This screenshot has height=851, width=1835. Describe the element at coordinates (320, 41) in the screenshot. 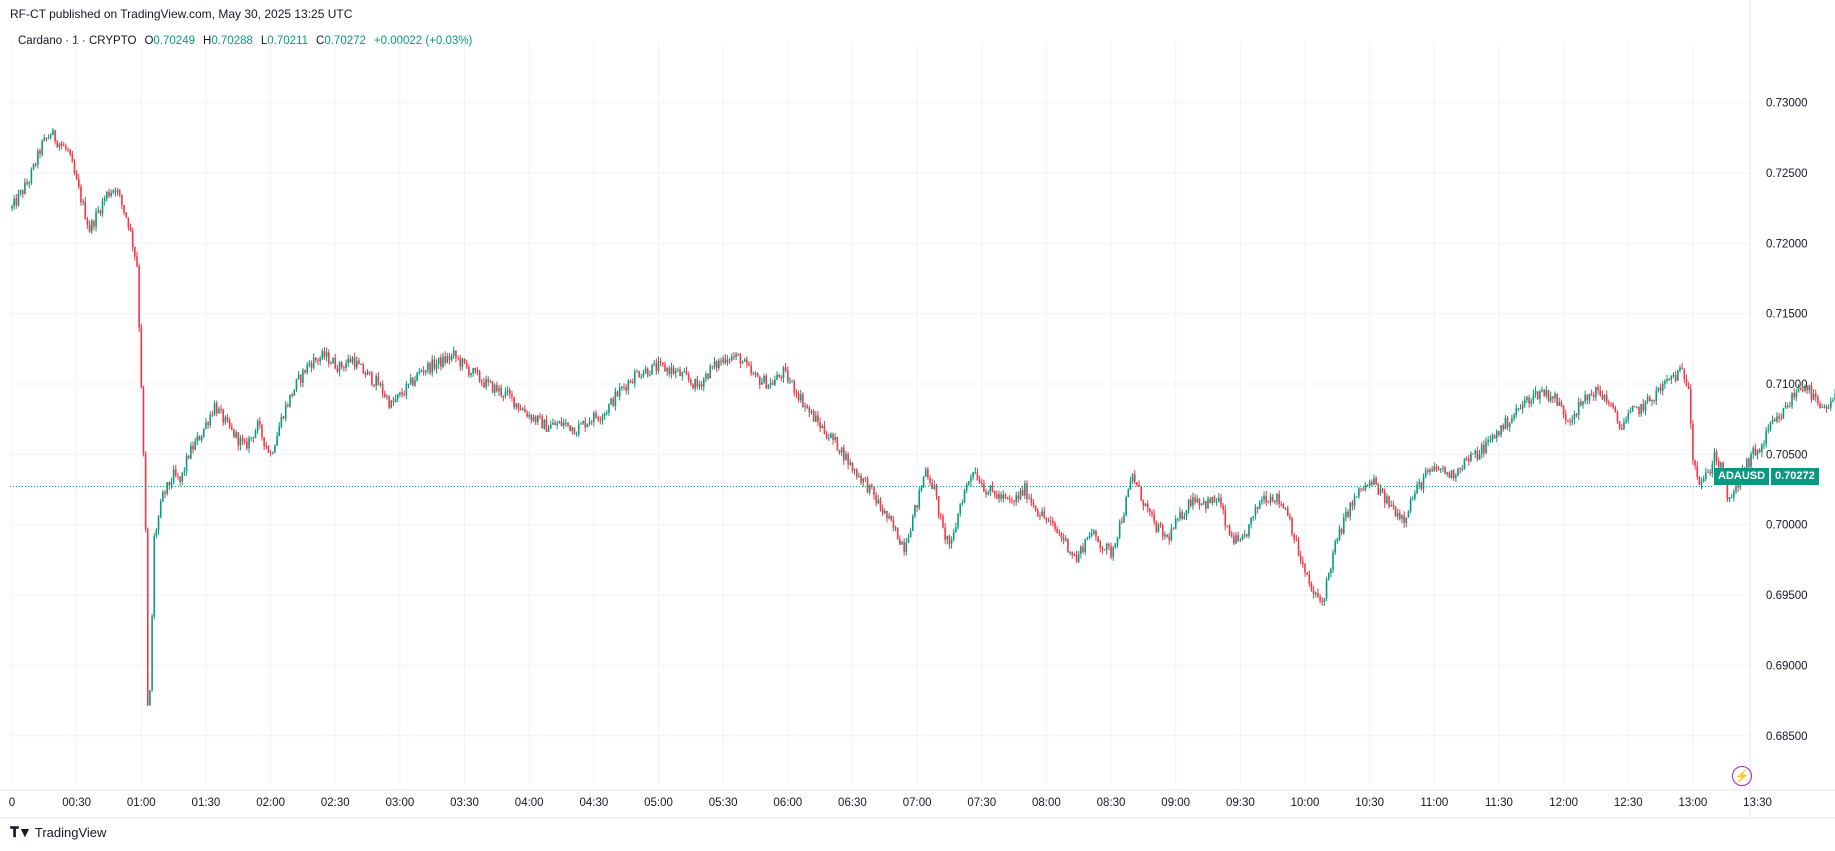

I see `close-label: C` at that location.